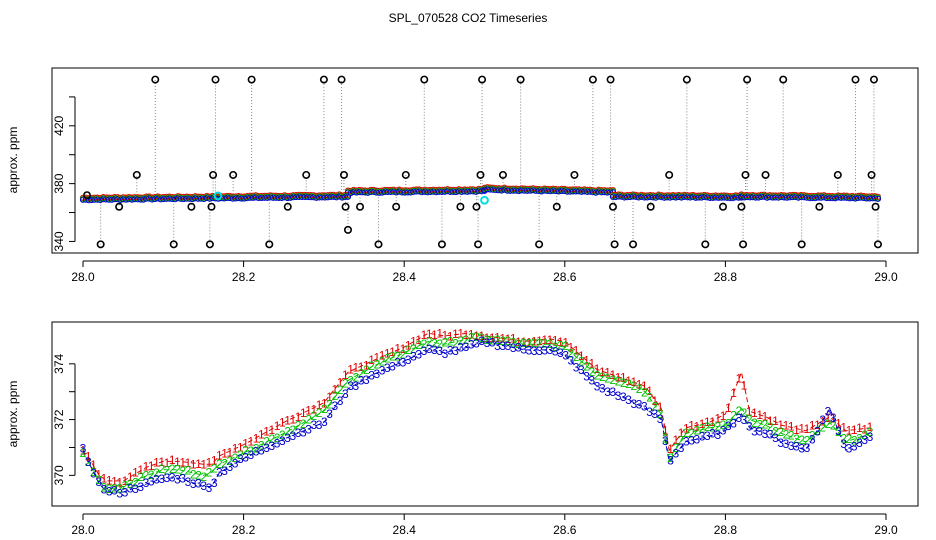  Describe the element at coordinates (405, 277) in the screenshot. I see `top-x-tick-label: 28.4` at that location.